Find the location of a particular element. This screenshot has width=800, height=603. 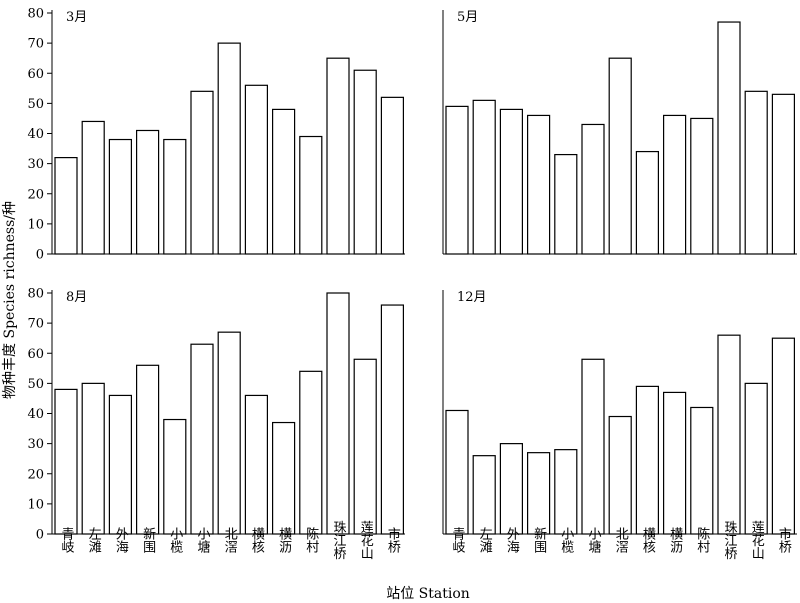

panel-3-y-tick-label: 80 is located at coordinates (35, 294).